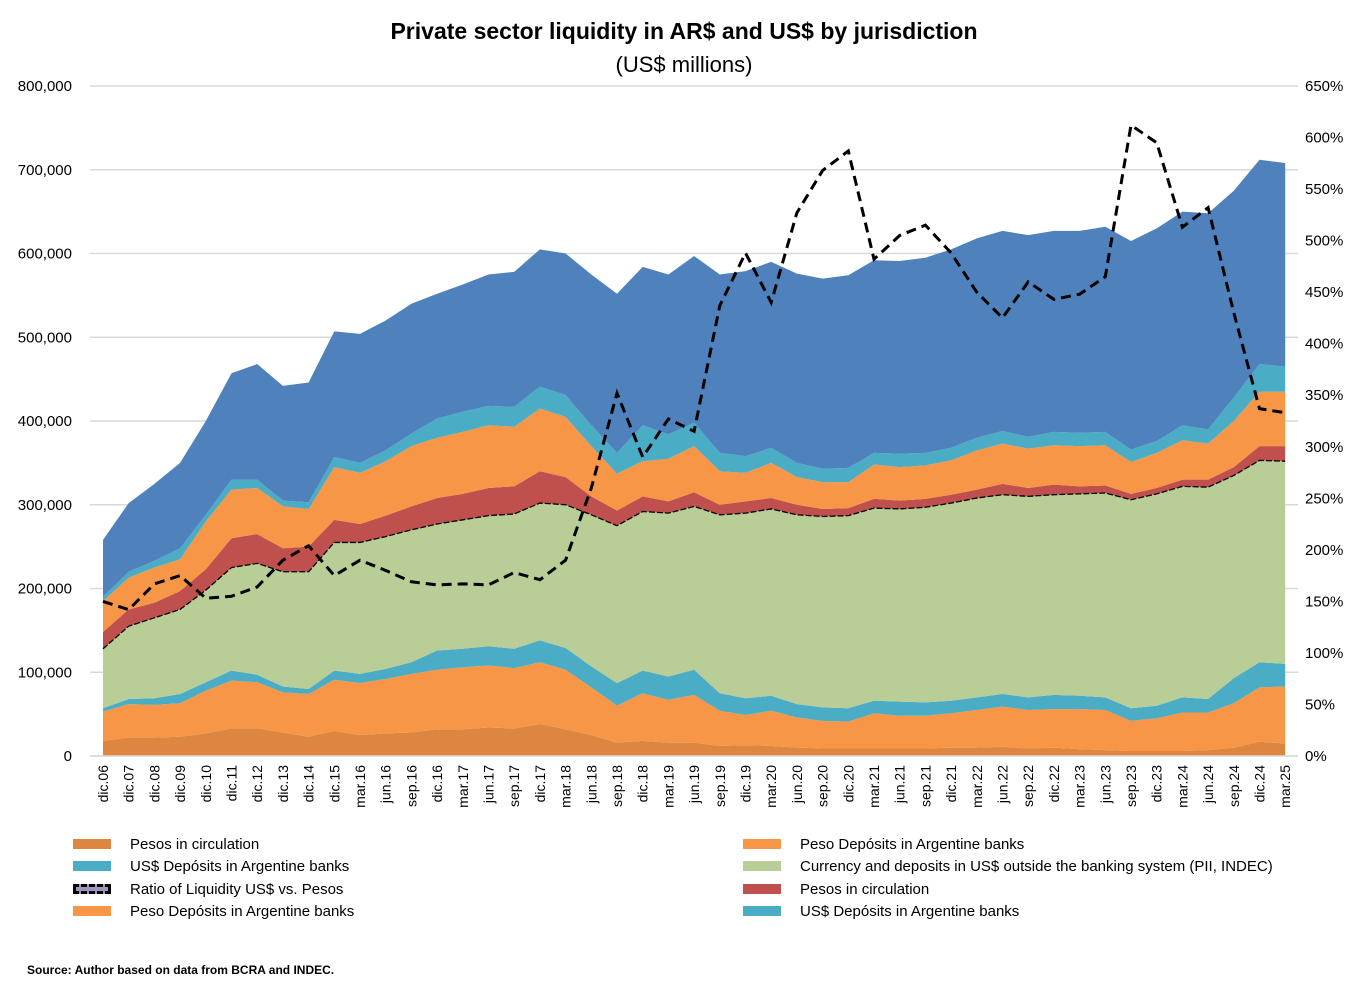  I want to click on x-tick-label: sep.24, so click(1234, 786).